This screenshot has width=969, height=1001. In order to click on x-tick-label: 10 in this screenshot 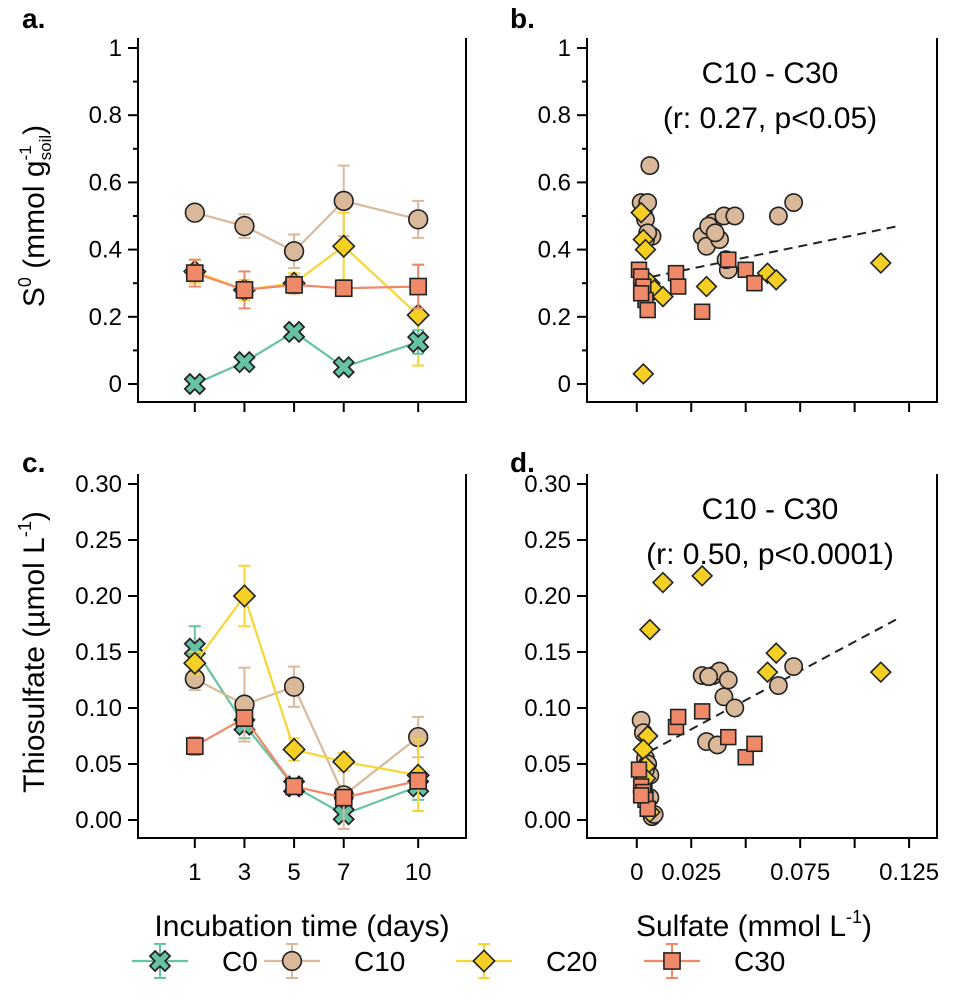, I will do `click(418, 872)`.